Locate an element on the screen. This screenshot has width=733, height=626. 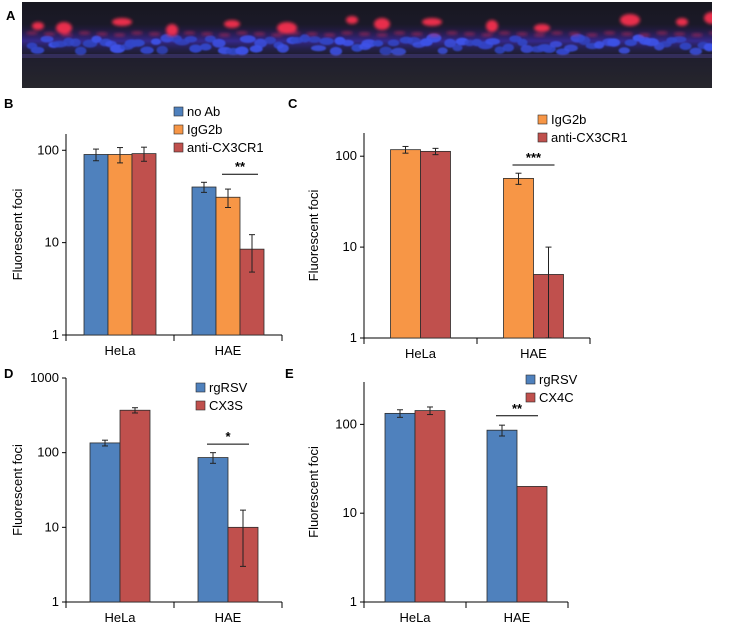
panel-label-a: A is located at coordinates (11, 15).